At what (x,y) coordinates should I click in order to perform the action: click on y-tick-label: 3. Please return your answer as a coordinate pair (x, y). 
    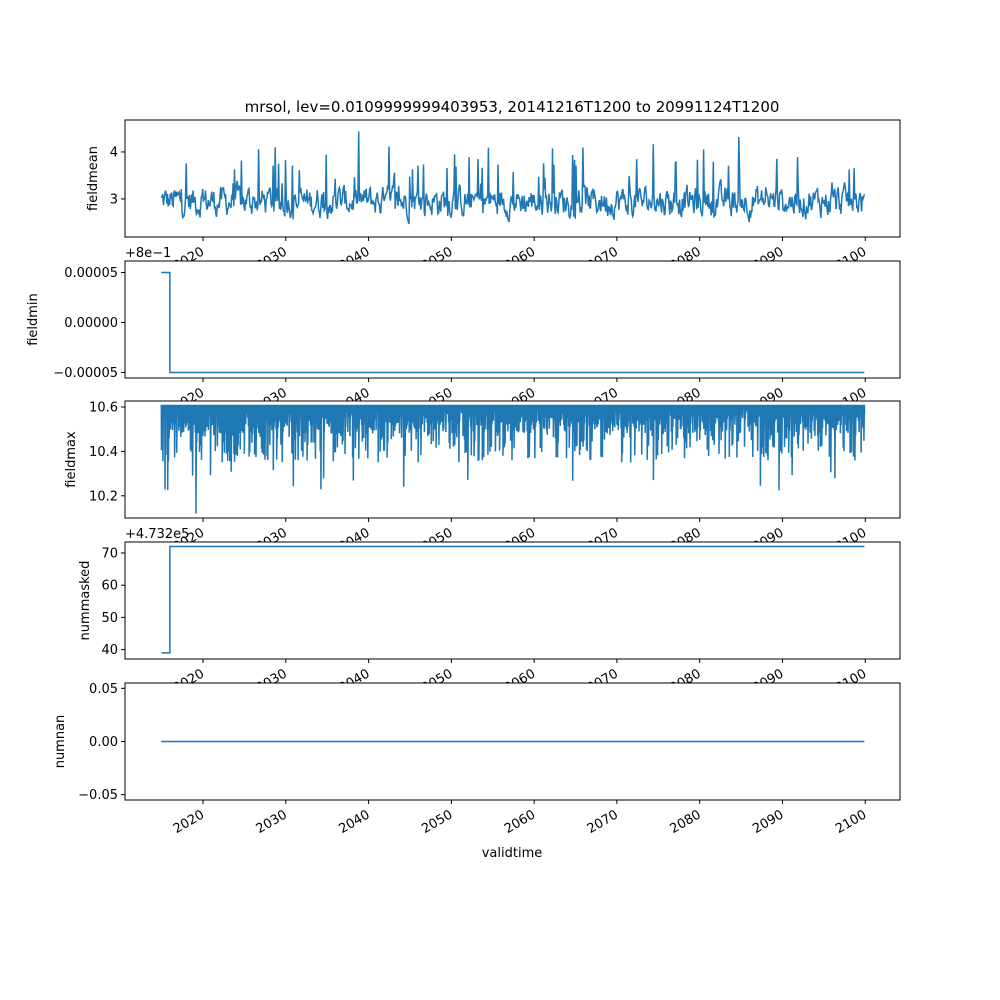
    Looking at the image, I should click on (114, 199).